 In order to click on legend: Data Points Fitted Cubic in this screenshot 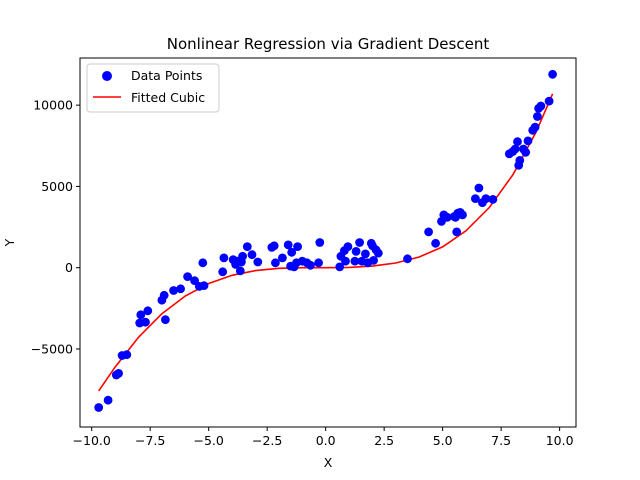, I will do `click(153, 88)`.